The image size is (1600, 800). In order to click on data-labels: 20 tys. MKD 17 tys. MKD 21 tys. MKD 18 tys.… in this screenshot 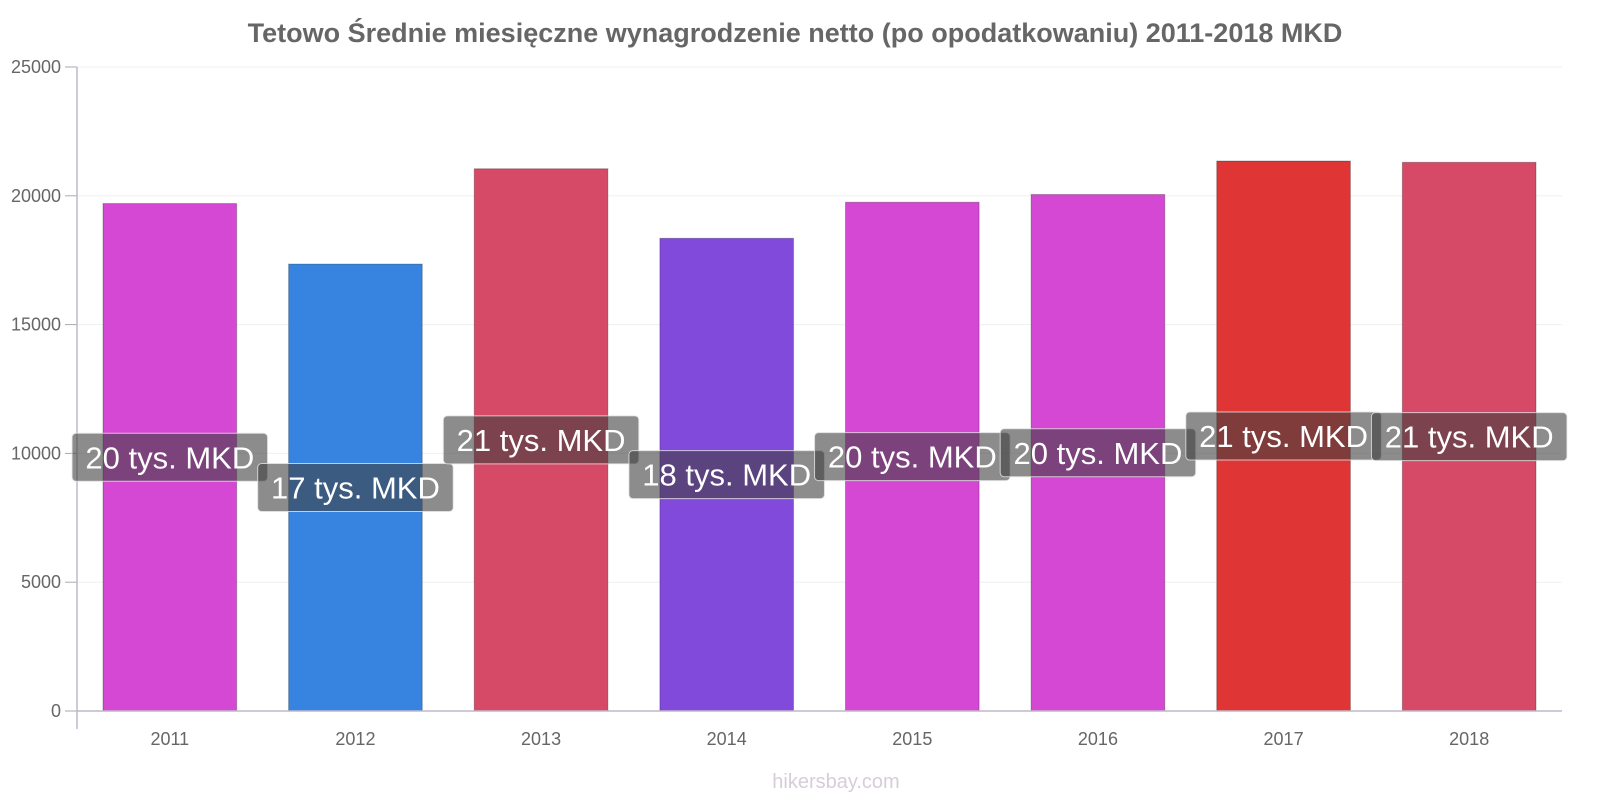, I will do `click(819, 462)`.